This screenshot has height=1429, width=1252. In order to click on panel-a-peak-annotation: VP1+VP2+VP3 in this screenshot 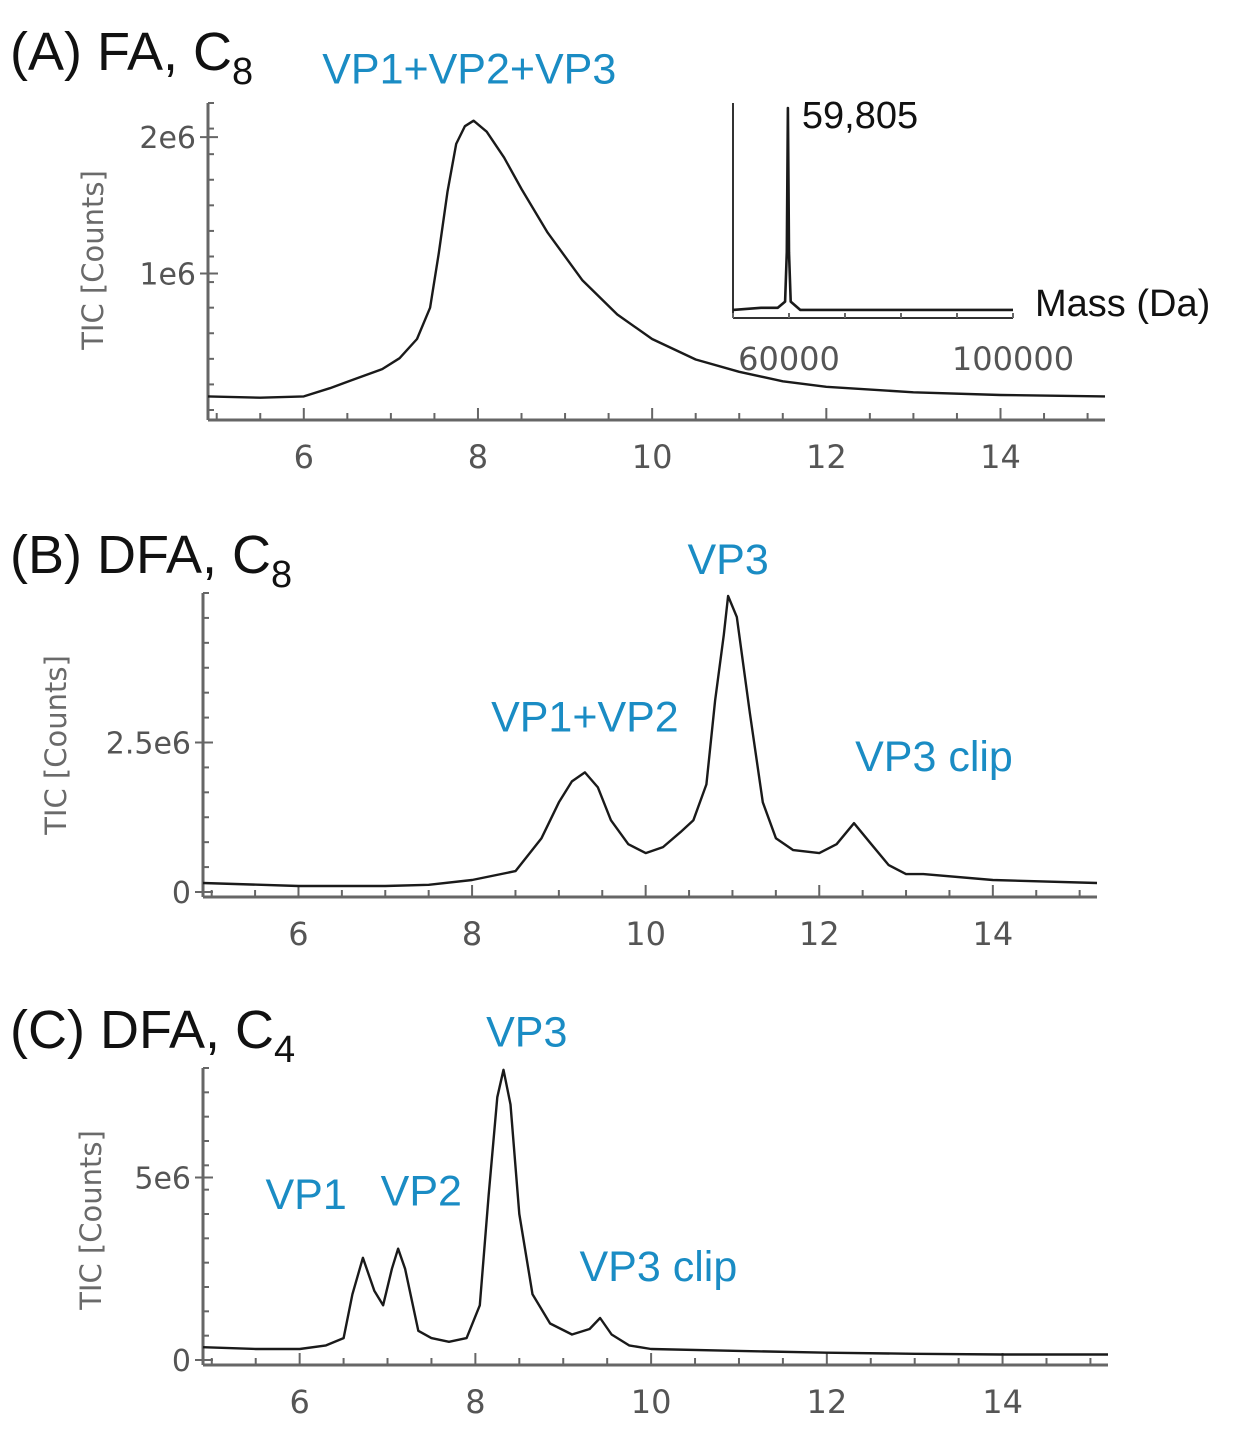, I will do `click(469, 69)`.